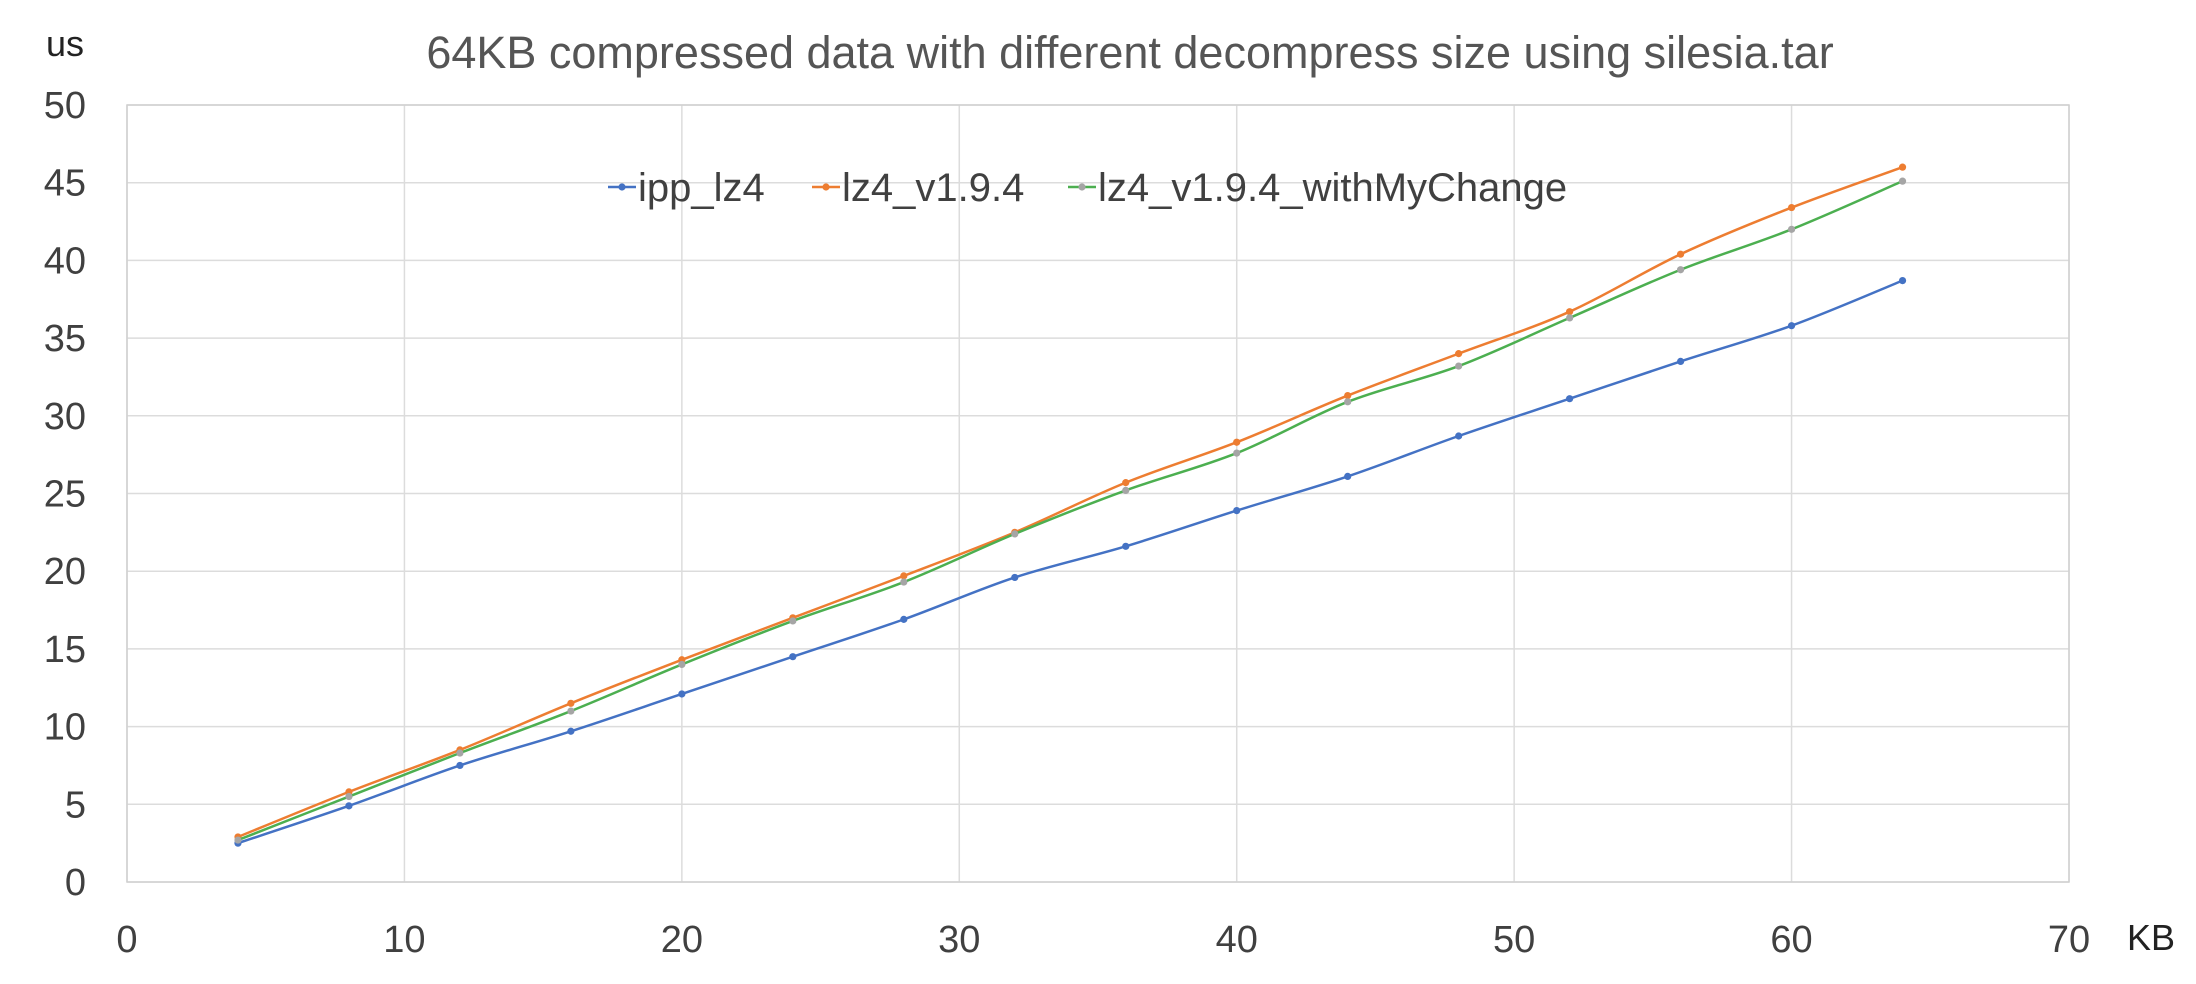 The image size is (2196, 984). Describe the element at coordinates (65, 339) in the screenshot. I see `y-tick-label: 35` at that location.